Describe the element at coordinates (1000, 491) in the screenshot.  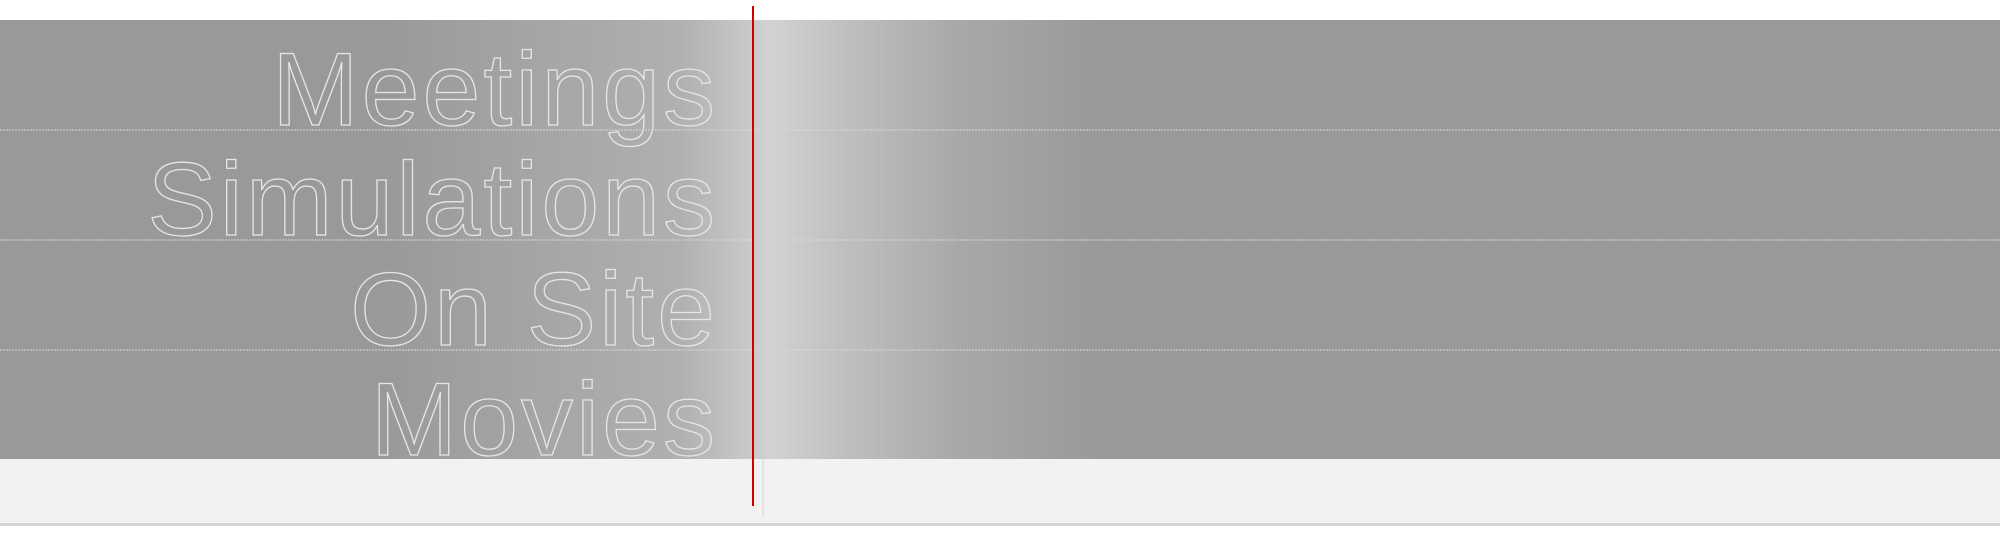
I see `footer-area` at that location.